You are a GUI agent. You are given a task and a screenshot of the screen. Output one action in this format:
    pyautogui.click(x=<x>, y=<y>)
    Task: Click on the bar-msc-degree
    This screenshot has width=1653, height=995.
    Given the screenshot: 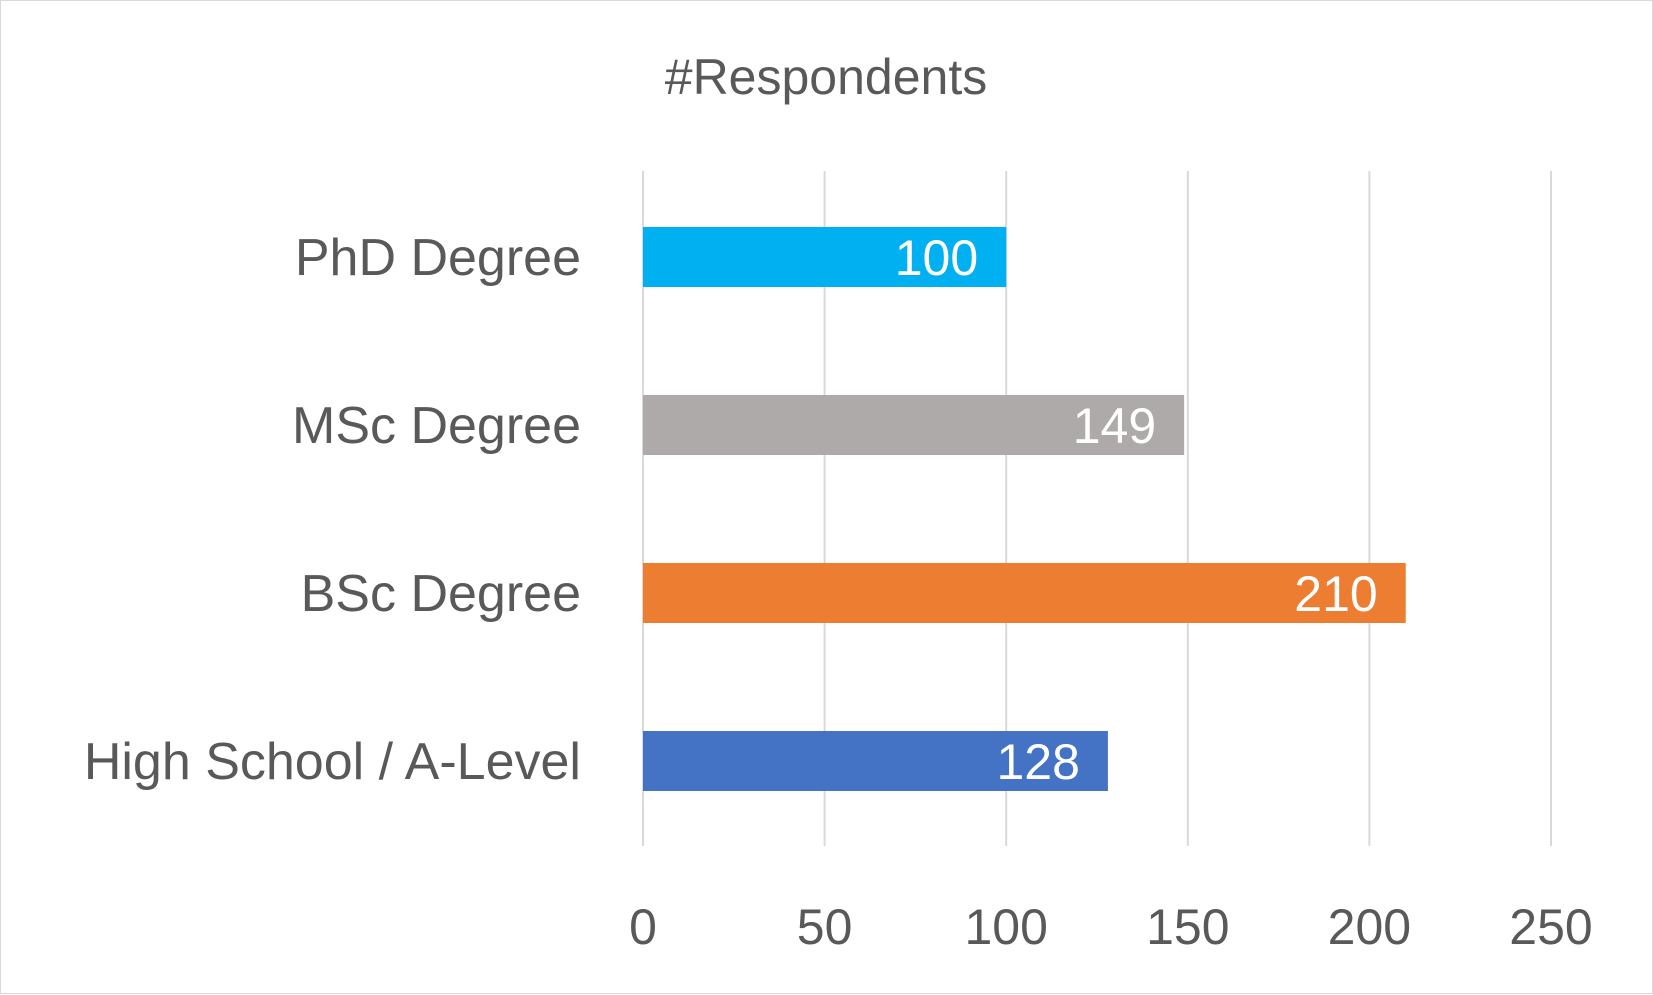 What is the action you would take?
    pyautogui.click(x=914, y=425)
    